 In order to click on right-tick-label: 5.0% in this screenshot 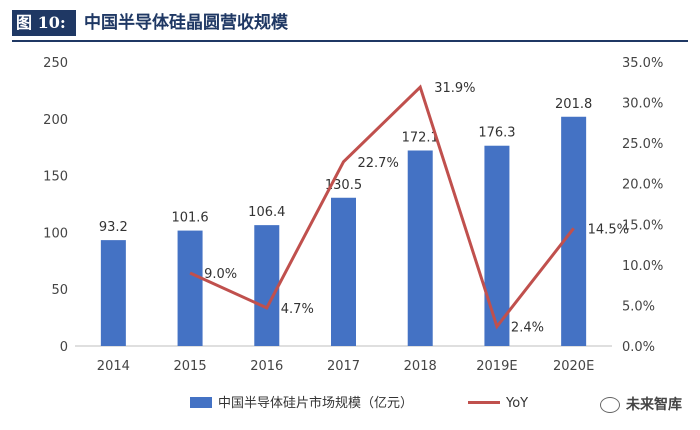, I will do `click(638, 306)`.